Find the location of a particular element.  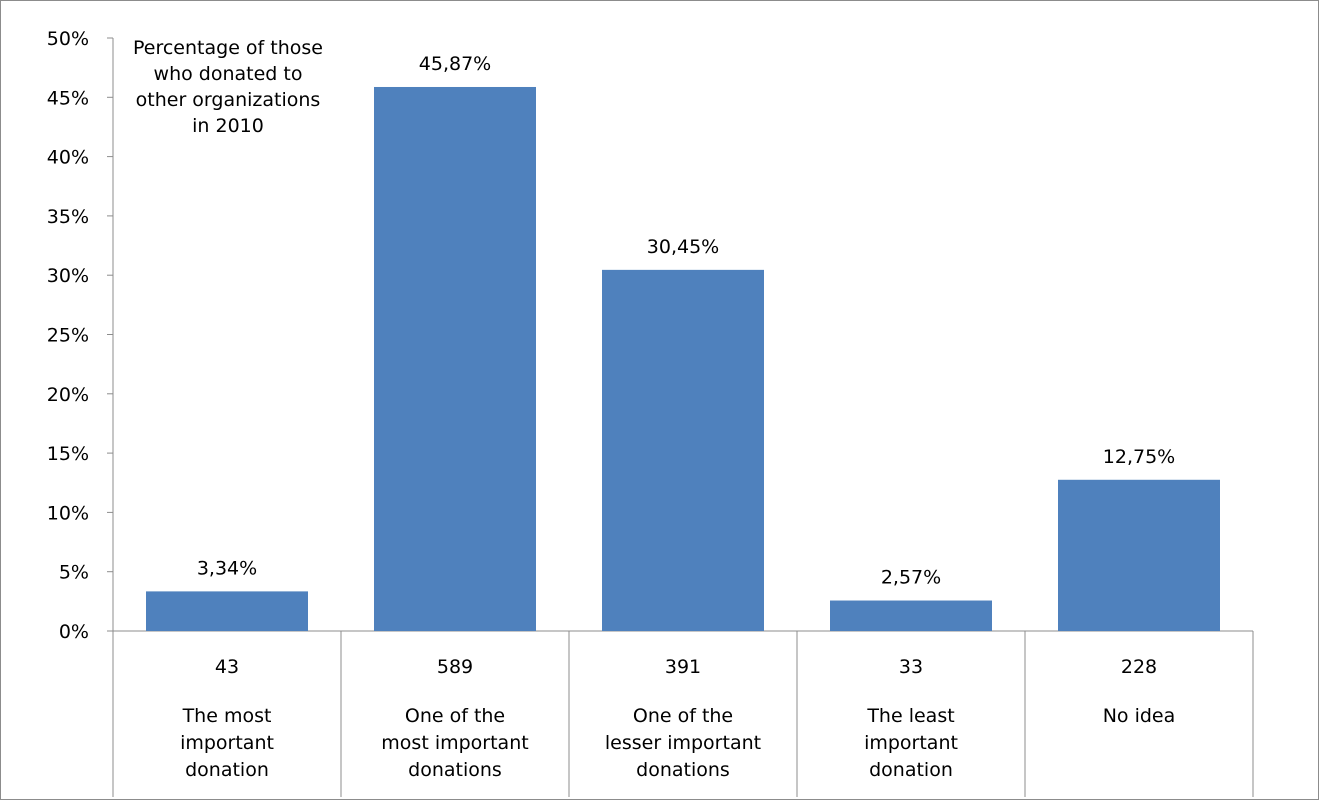

data-label: 2,57% is located at coordinates (911, 578).